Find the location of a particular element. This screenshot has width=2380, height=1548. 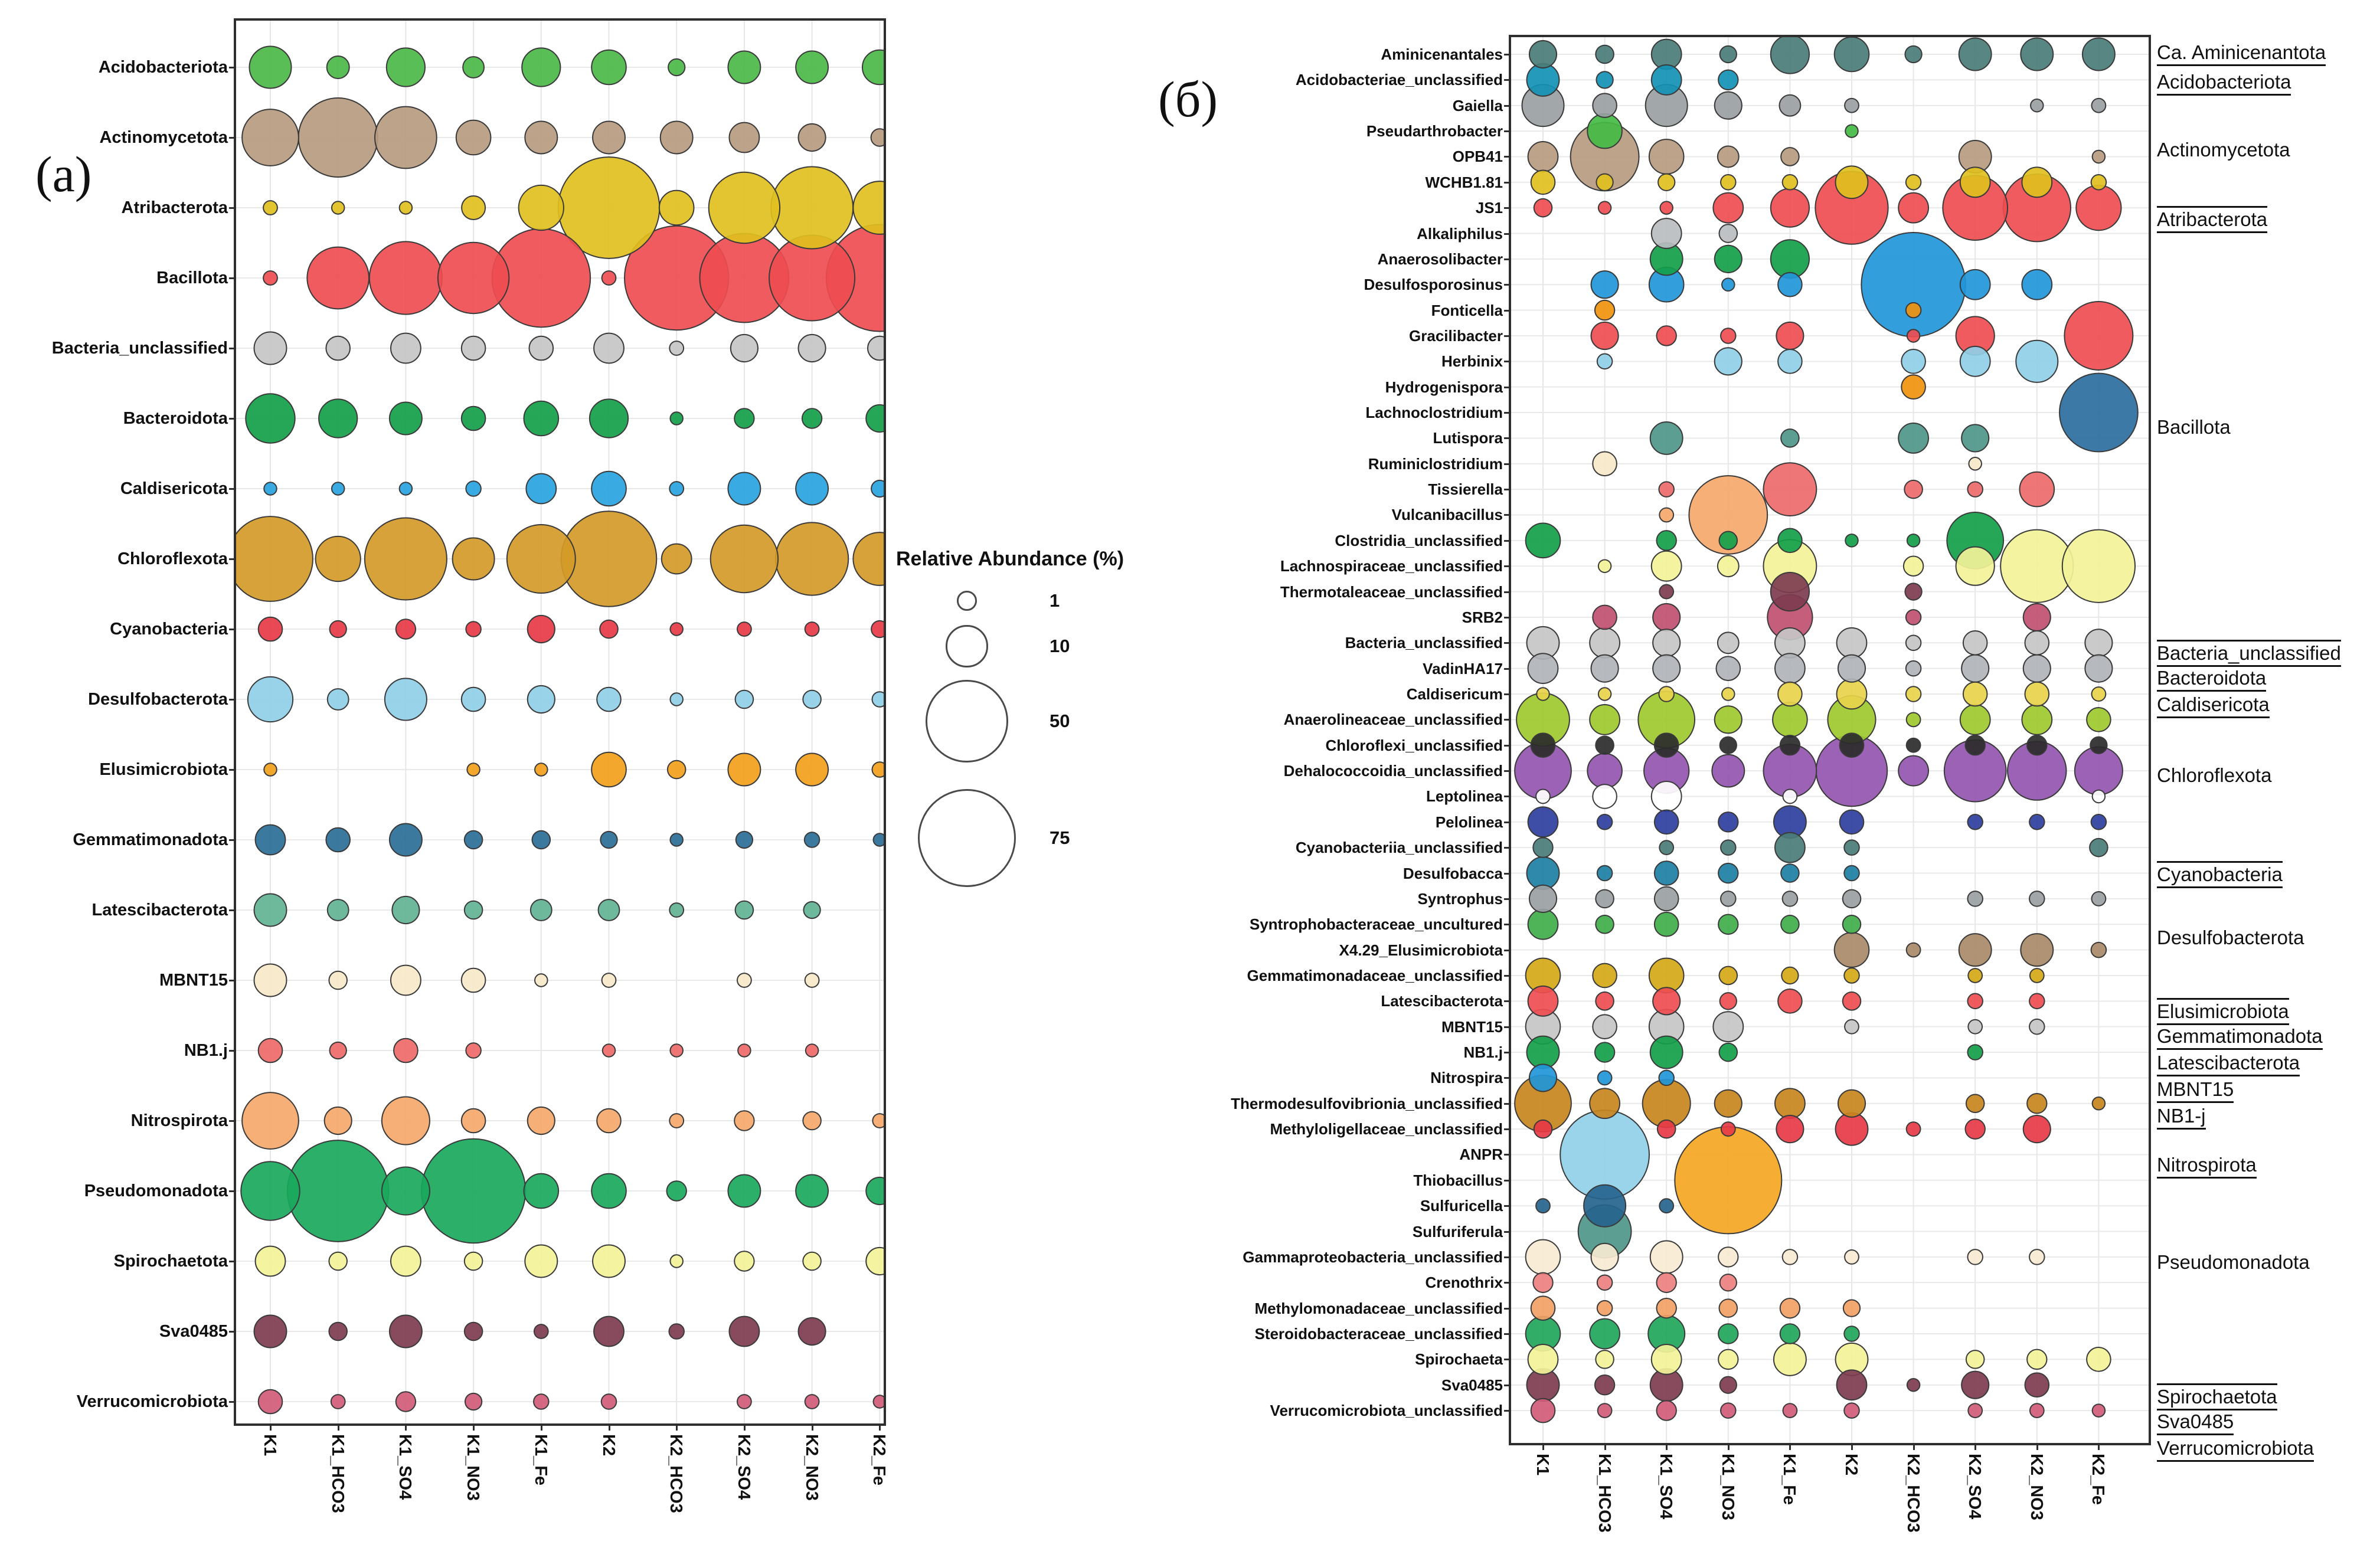

y-label-Fonticella: Fonticella is located at coordinates (1467, 310).